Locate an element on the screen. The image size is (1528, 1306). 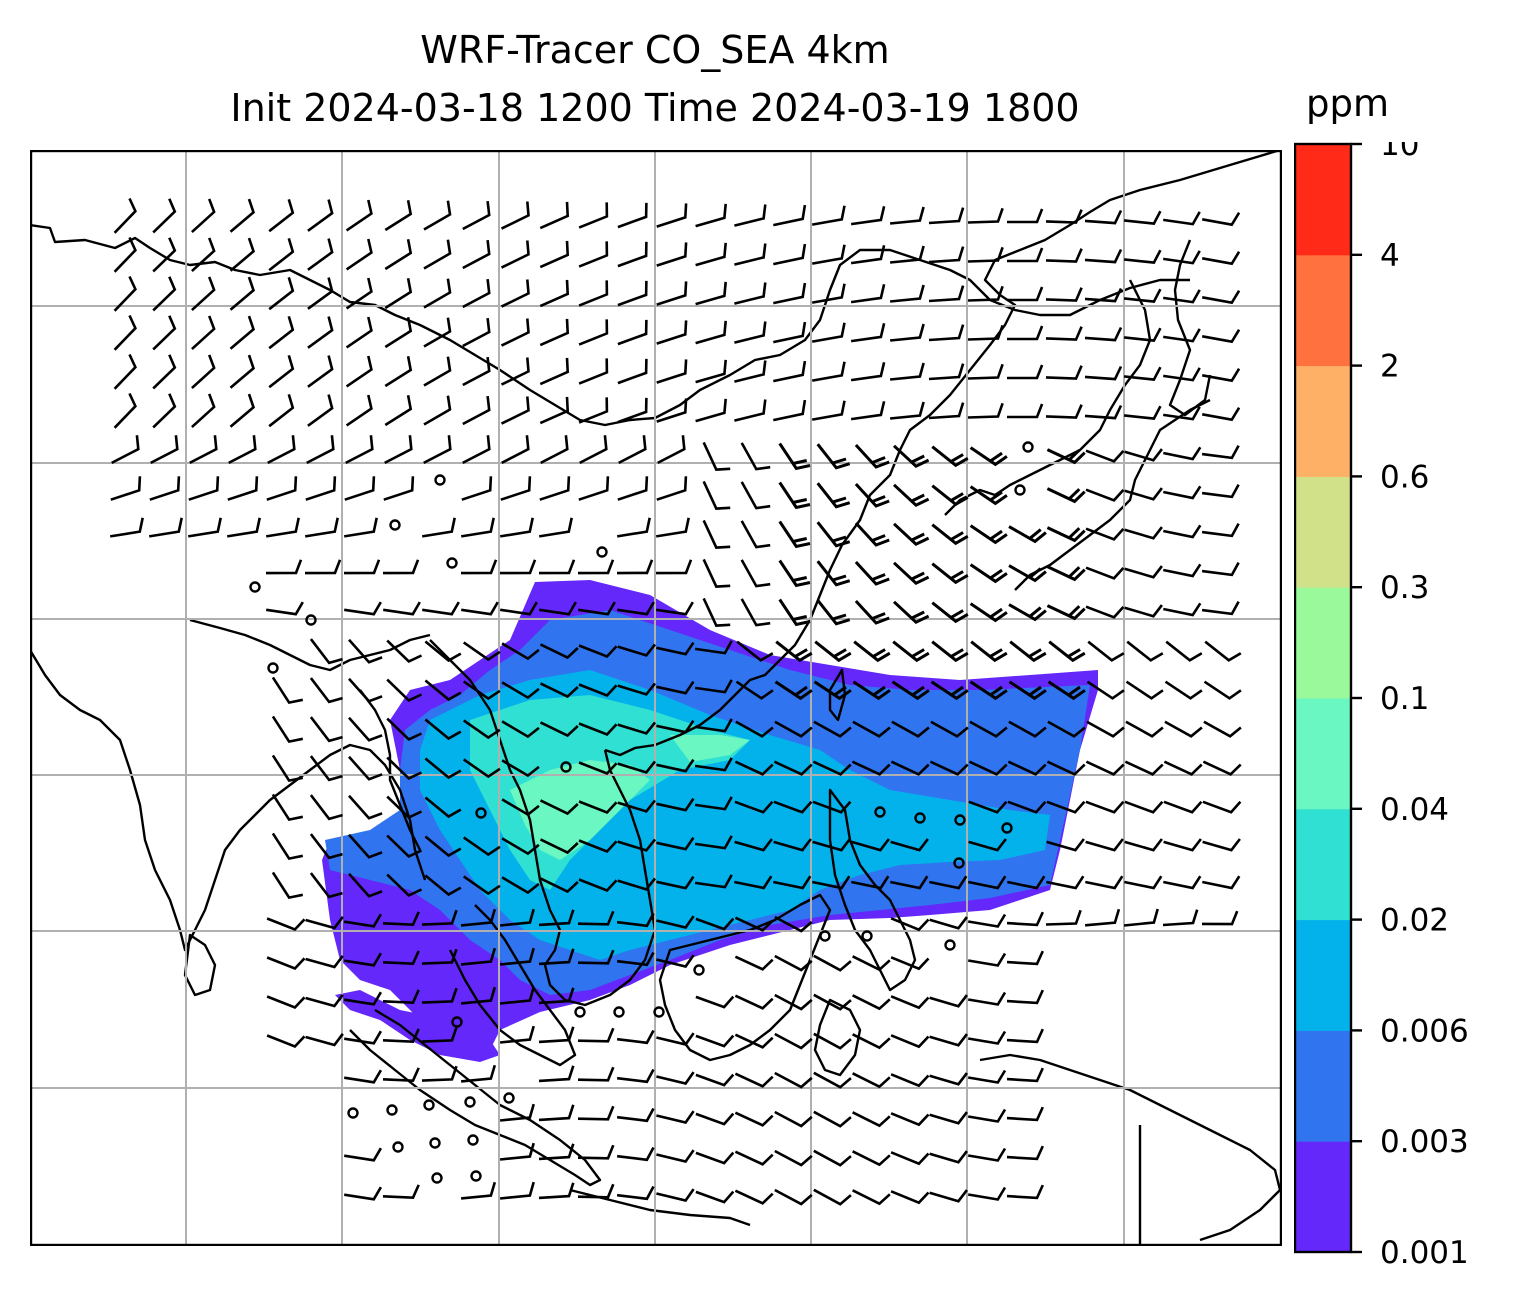
coastline-borneo is located at coordinates (745, 977).